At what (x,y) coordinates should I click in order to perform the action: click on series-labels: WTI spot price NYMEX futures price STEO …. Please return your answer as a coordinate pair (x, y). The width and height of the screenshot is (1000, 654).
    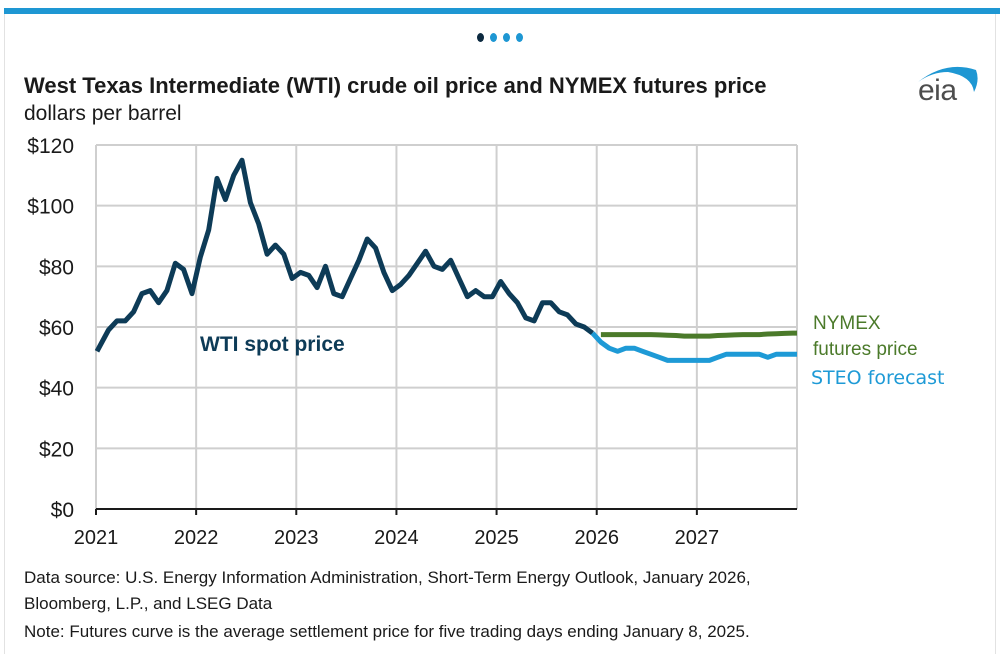
    Looking at the image, I should click on (572, 351).